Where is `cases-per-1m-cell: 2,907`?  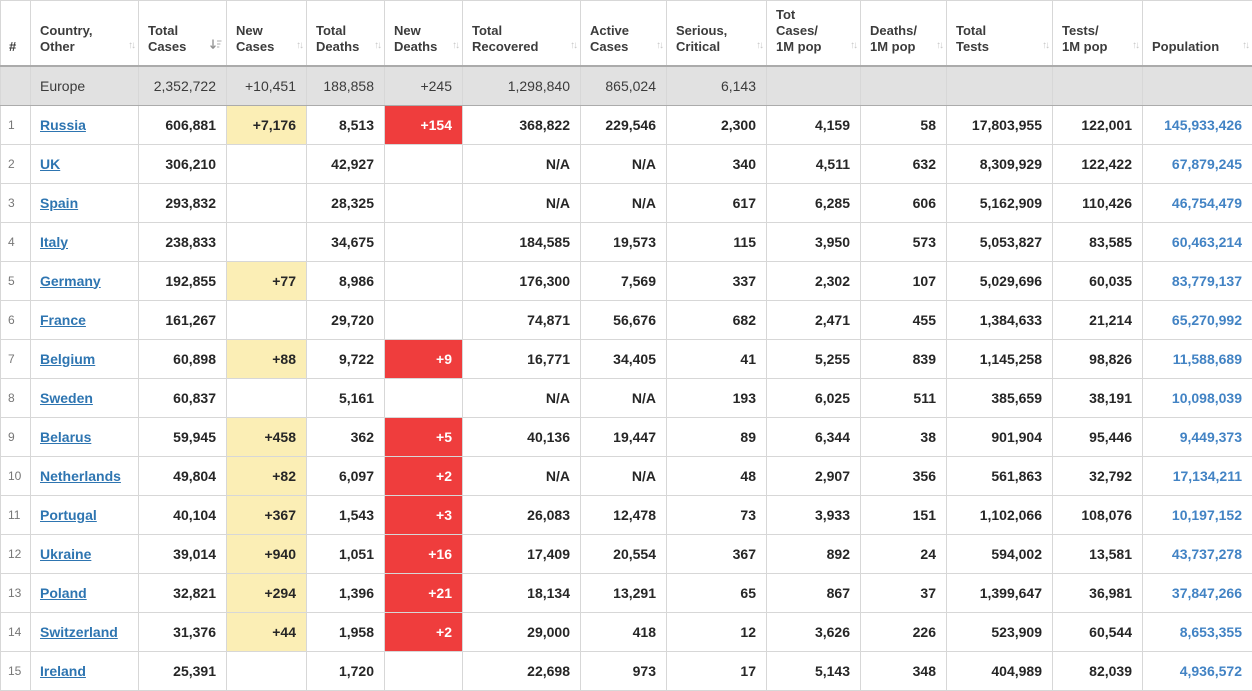 cases-per-1m-cell: 2,907 is located at coordinates (814, 475).